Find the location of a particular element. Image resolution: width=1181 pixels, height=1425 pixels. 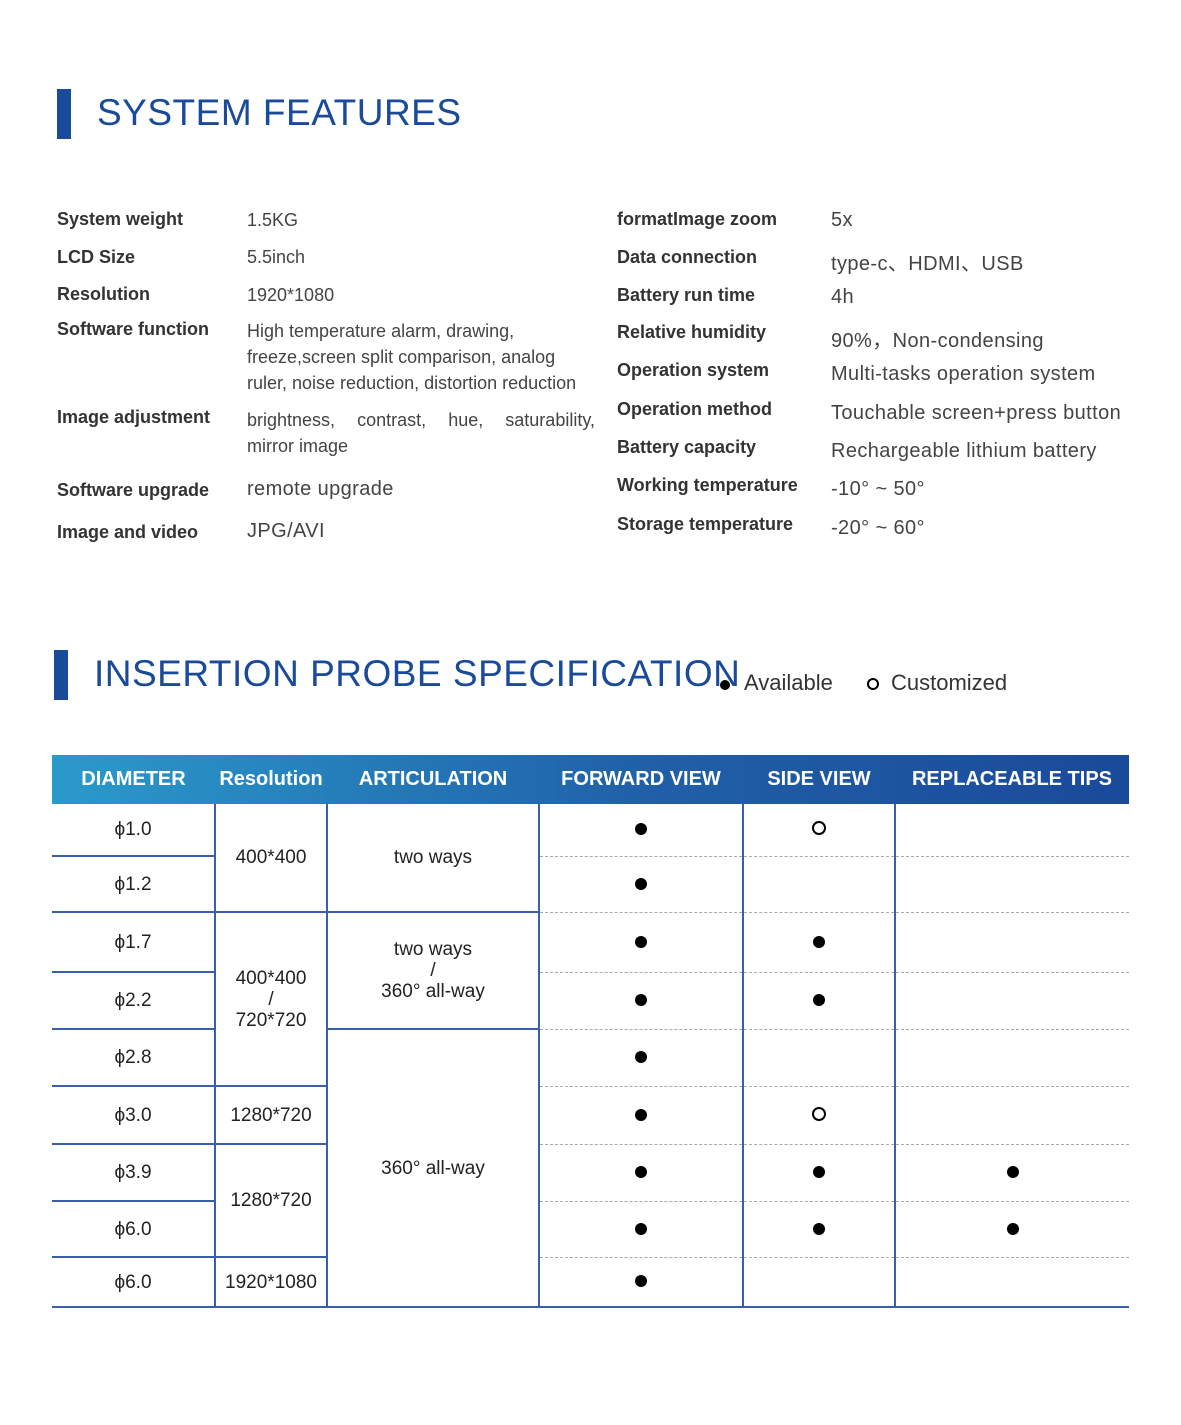

diameter-cell: ϕ6.0 is located at coordinates (133, 1229).